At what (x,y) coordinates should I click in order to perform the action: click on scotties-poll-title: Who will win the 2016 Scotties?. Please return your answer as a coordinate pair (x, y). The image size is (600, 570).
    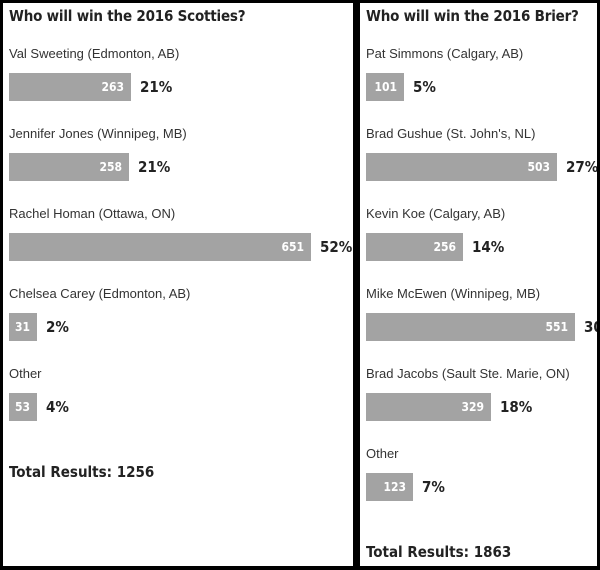
    Looking at the image, I should click on (127, 16).